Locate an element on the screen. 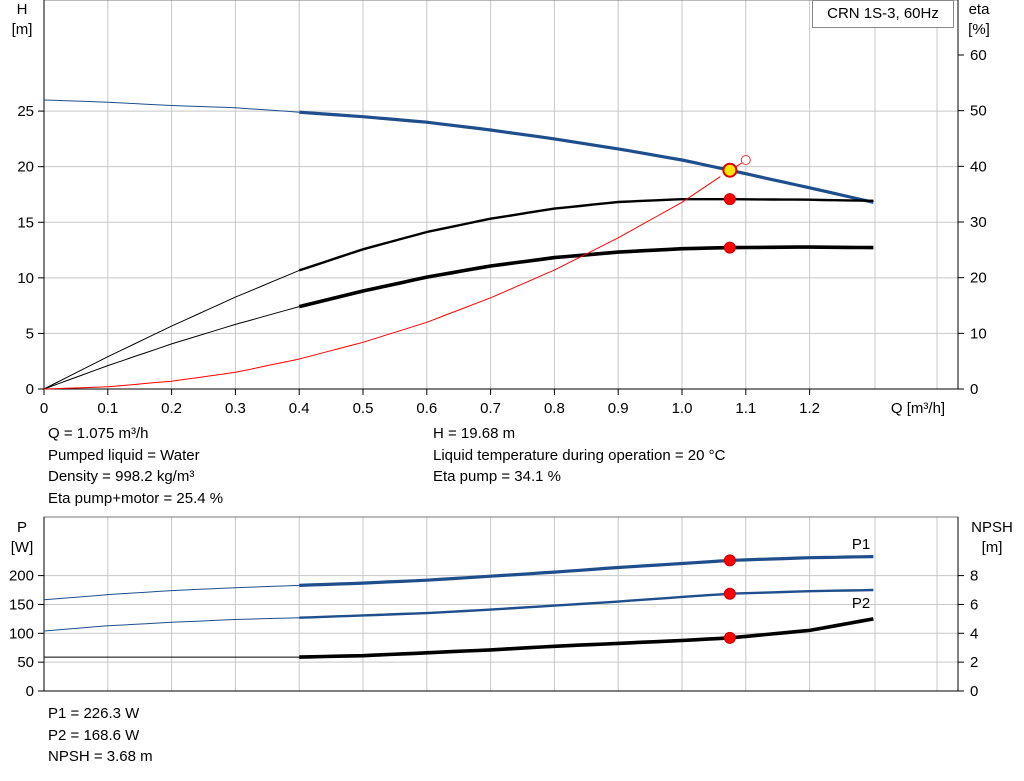 The height and width of the screenshot is (781, 1024). p1-curve is located at coordinates (586, 571).